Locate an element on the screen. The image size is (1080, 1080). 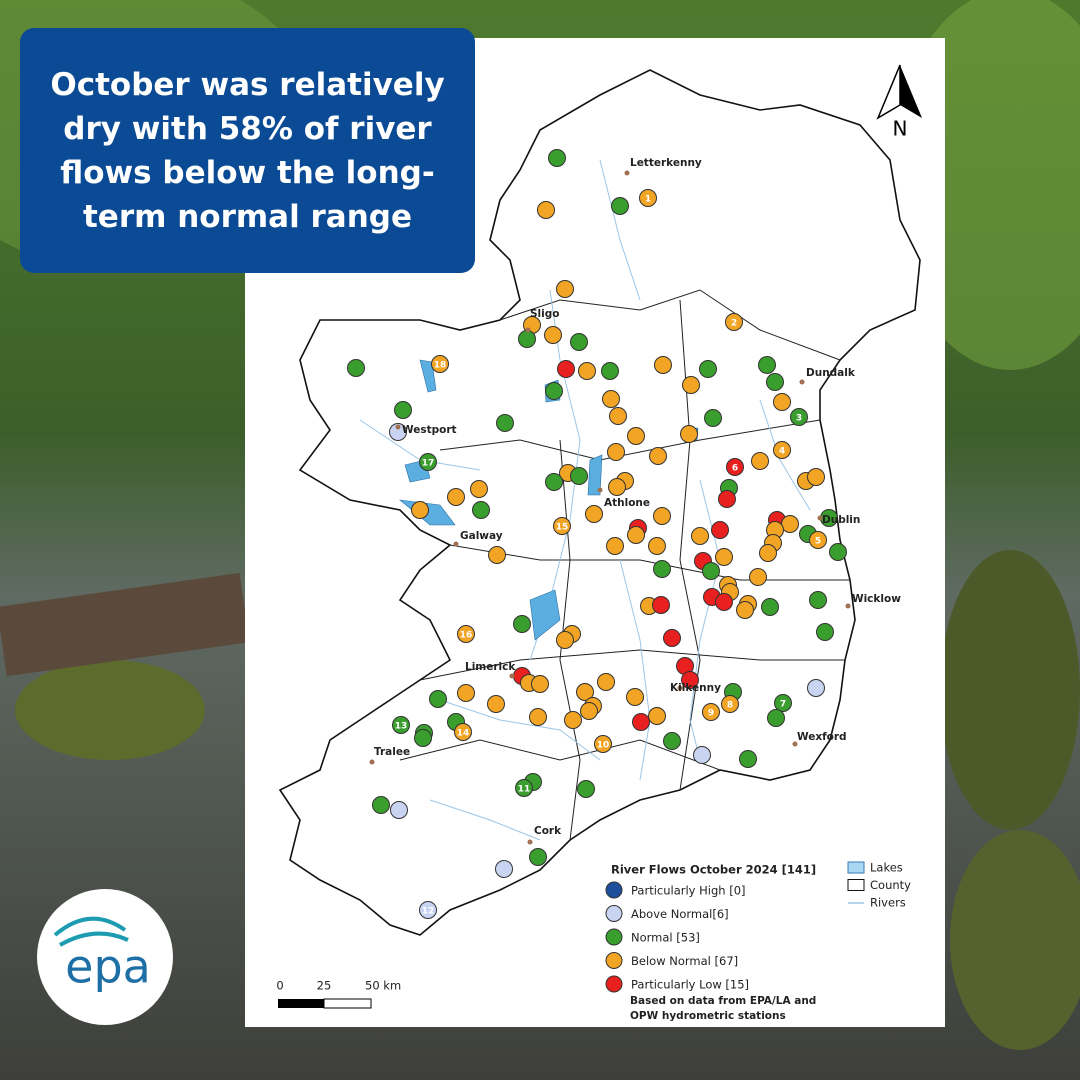
north-arrow-right is located at coordinates (911, 91).